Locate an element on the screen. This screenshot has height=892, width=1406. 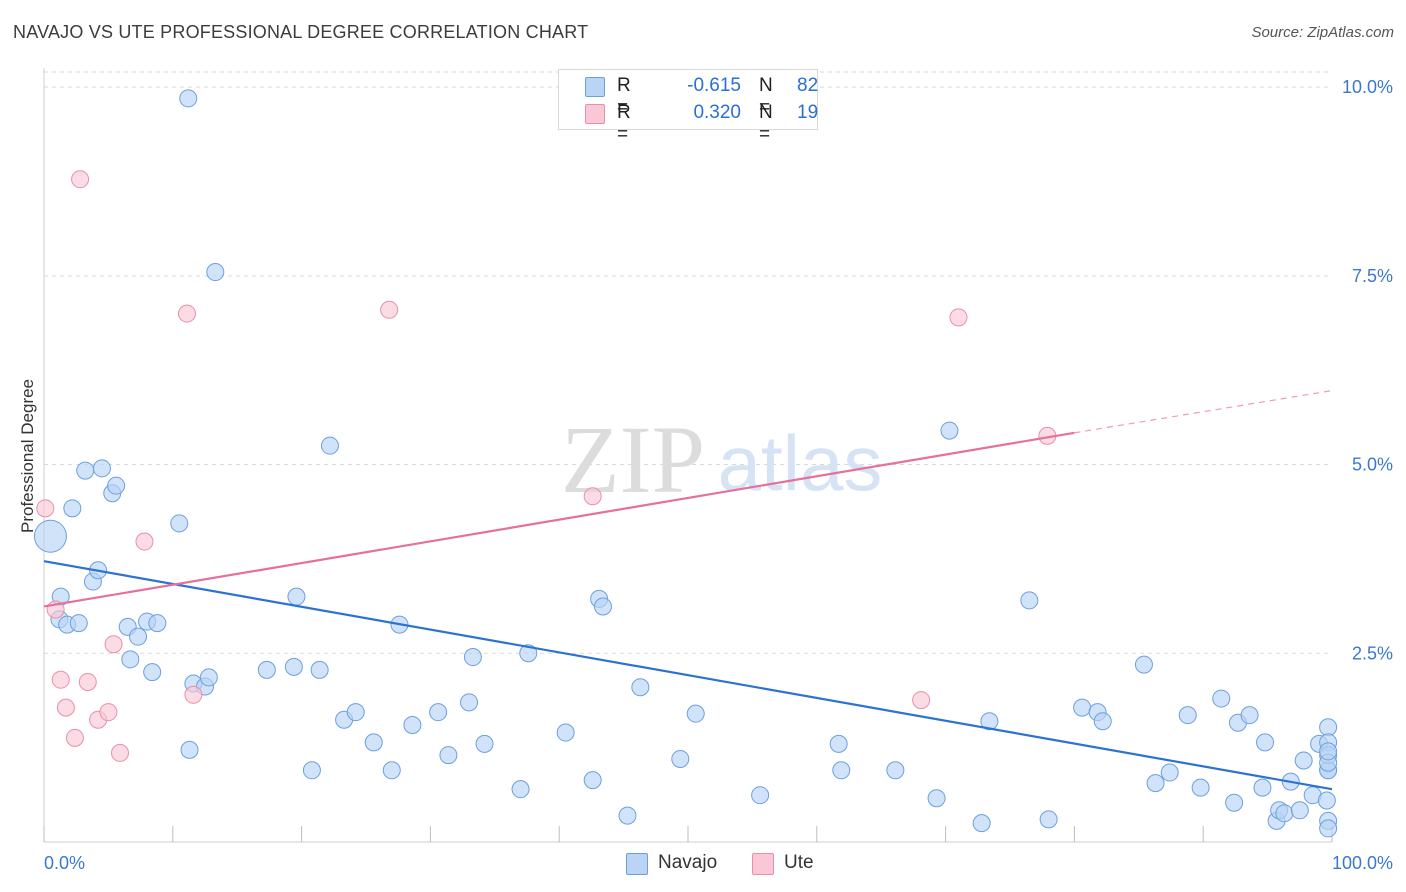
y-tick-label: 2.5% is located at coordinates (1372, 653).